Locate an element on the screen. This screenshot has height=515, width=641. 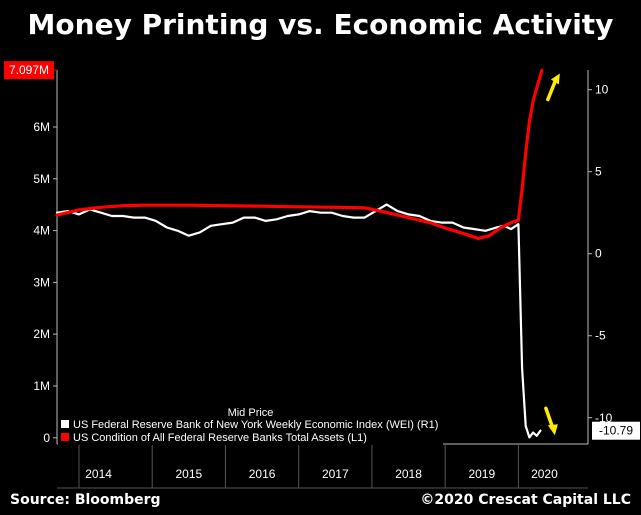
x-tick-label: 2019 is located at coordinates (481, 474).